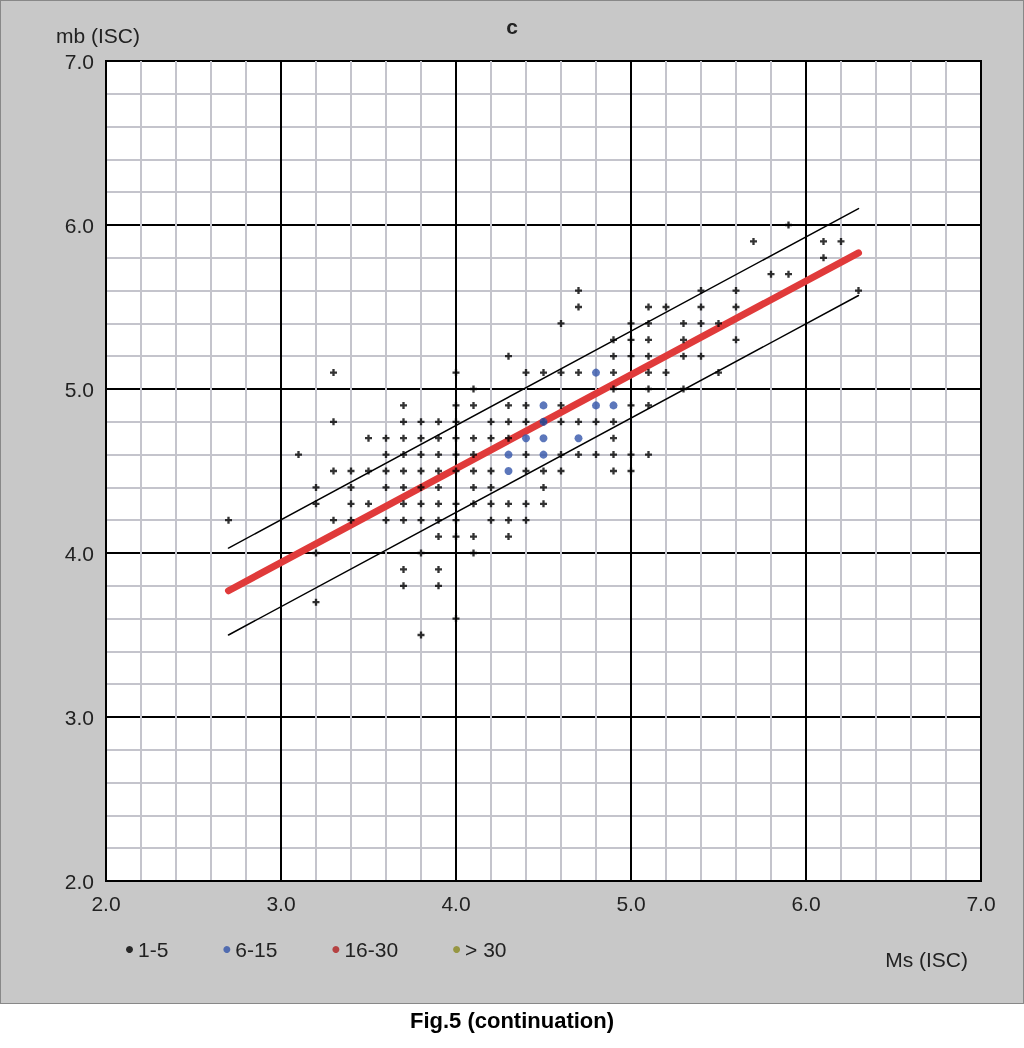  What do you see at coordinates (486, 949) in the screenshot?
I see `legend-label: > 30` at bounding box center [486, 949].